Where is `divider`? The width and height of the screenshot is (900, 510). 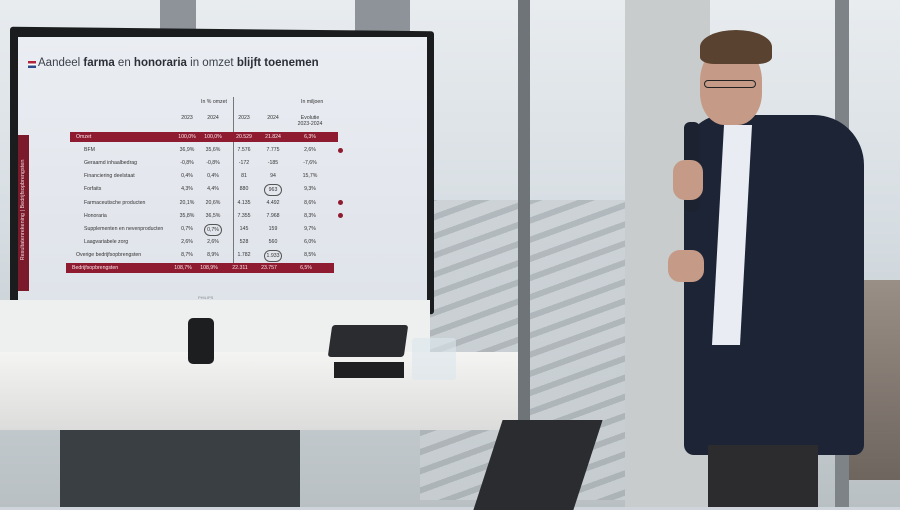
divider is located at coordinates (233, 182).